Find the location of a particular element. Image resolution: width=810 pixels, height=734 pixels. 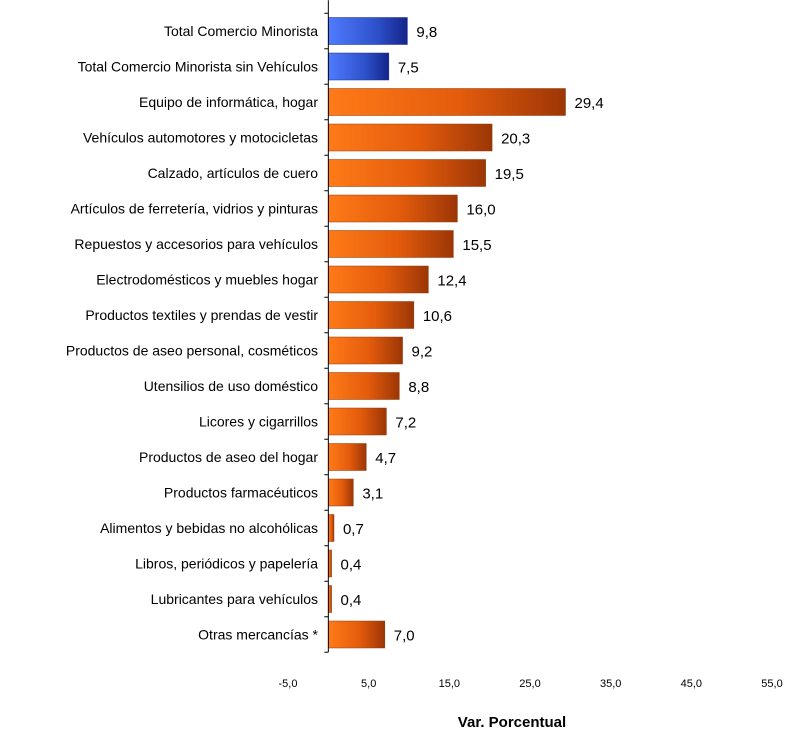

category-label: Repuestos y accesorios para vehículos is located at coordinates (196, 244).